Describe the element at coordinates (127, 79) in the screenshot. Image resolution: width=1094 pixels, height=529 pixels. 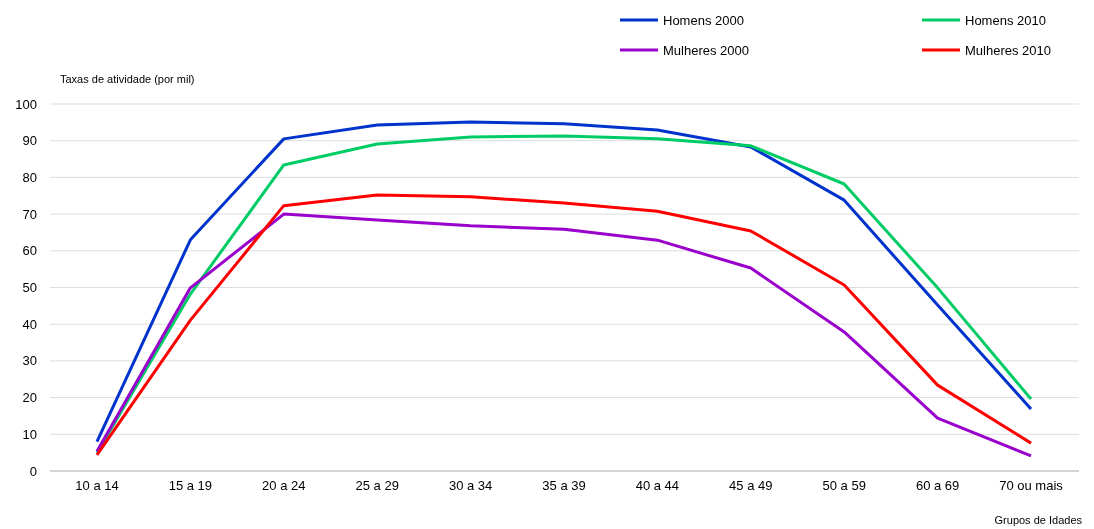
I see `y-axis-title: Taxas de atividade (por mil)` at that location.